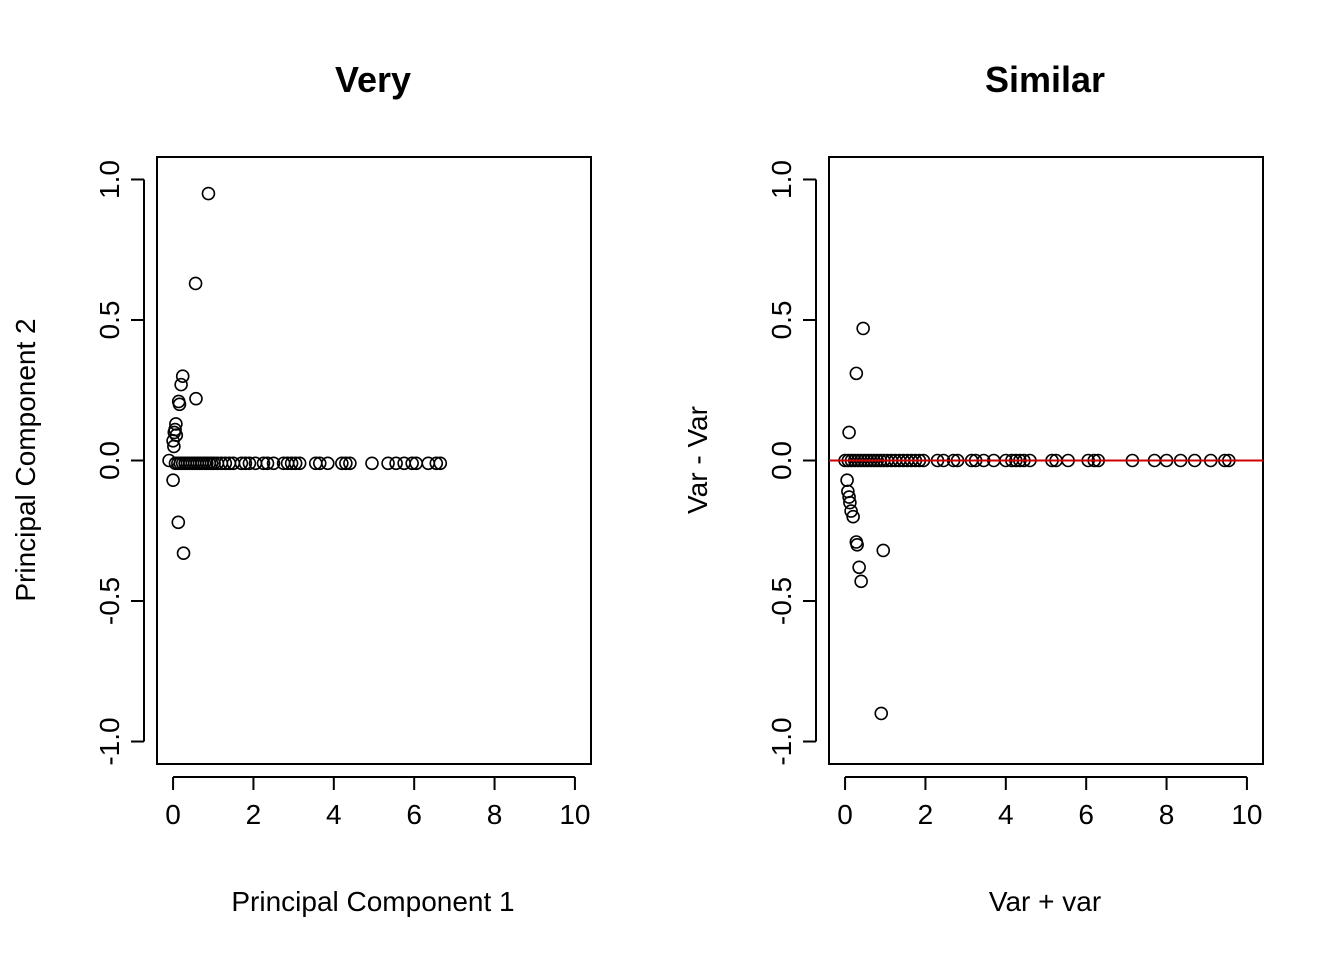 The image size is (1344, 960). What do you see at coordinates (1045, 79) in the screenshot?
I see `chart-title: Similar` at bounding box center [1045, 79].